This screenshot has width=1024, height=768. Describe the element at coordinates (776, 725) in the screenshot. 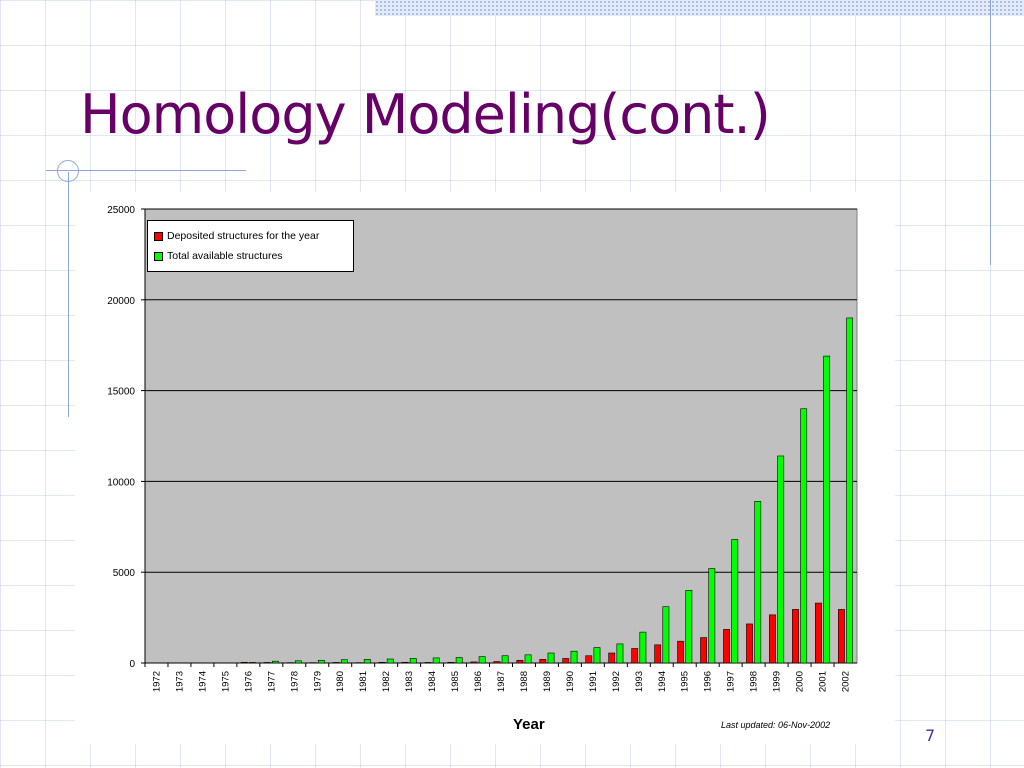

I see `last-updated-note: Last updated: 06-Nov-2002` at that location.